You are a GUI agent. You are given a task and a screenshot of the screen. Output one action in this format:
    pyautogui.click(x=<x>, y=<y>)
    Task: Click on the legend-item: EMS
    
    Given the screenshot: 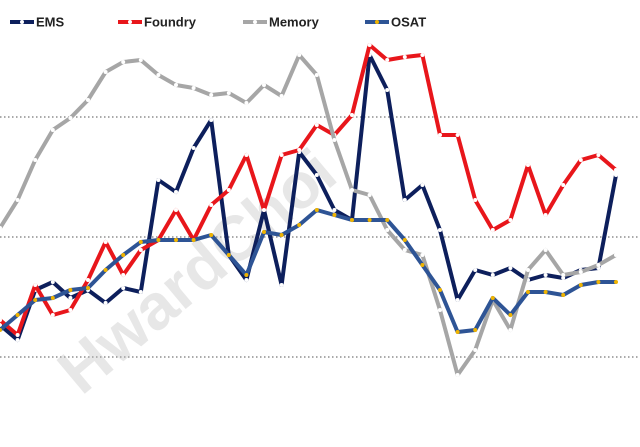 What is the action you would take?
    pyautogui.click(x=37, y=21)
    